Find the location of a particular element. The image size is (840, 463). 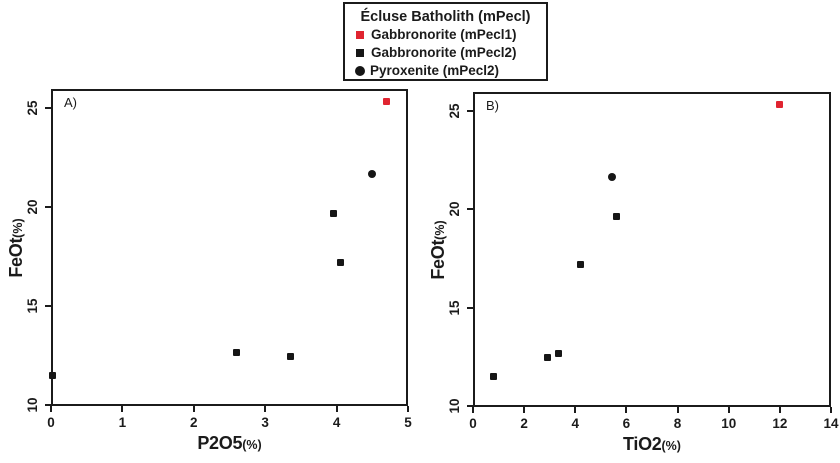

legend-item: Gabbronorite (mPecl2) is located at coordinates (445, 53).